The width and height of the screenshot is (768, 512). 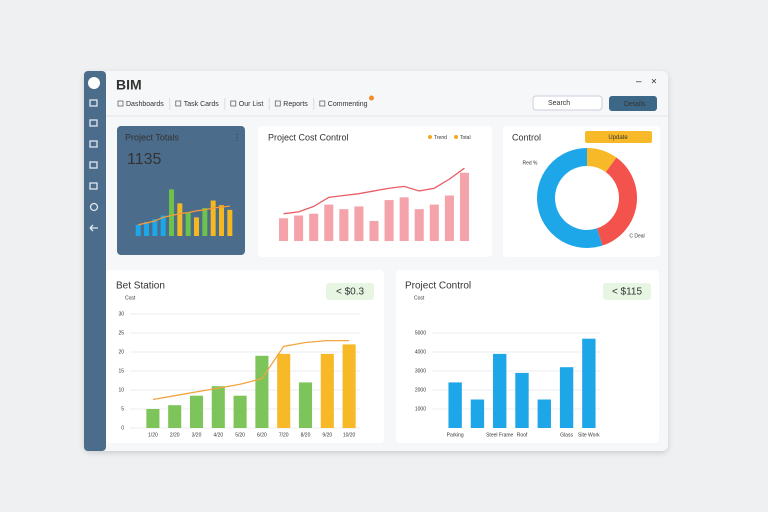 What do you see at coordinates (295, 104) in the screenshot?
I see `tab: Reports` at bounding box center [295, 104].